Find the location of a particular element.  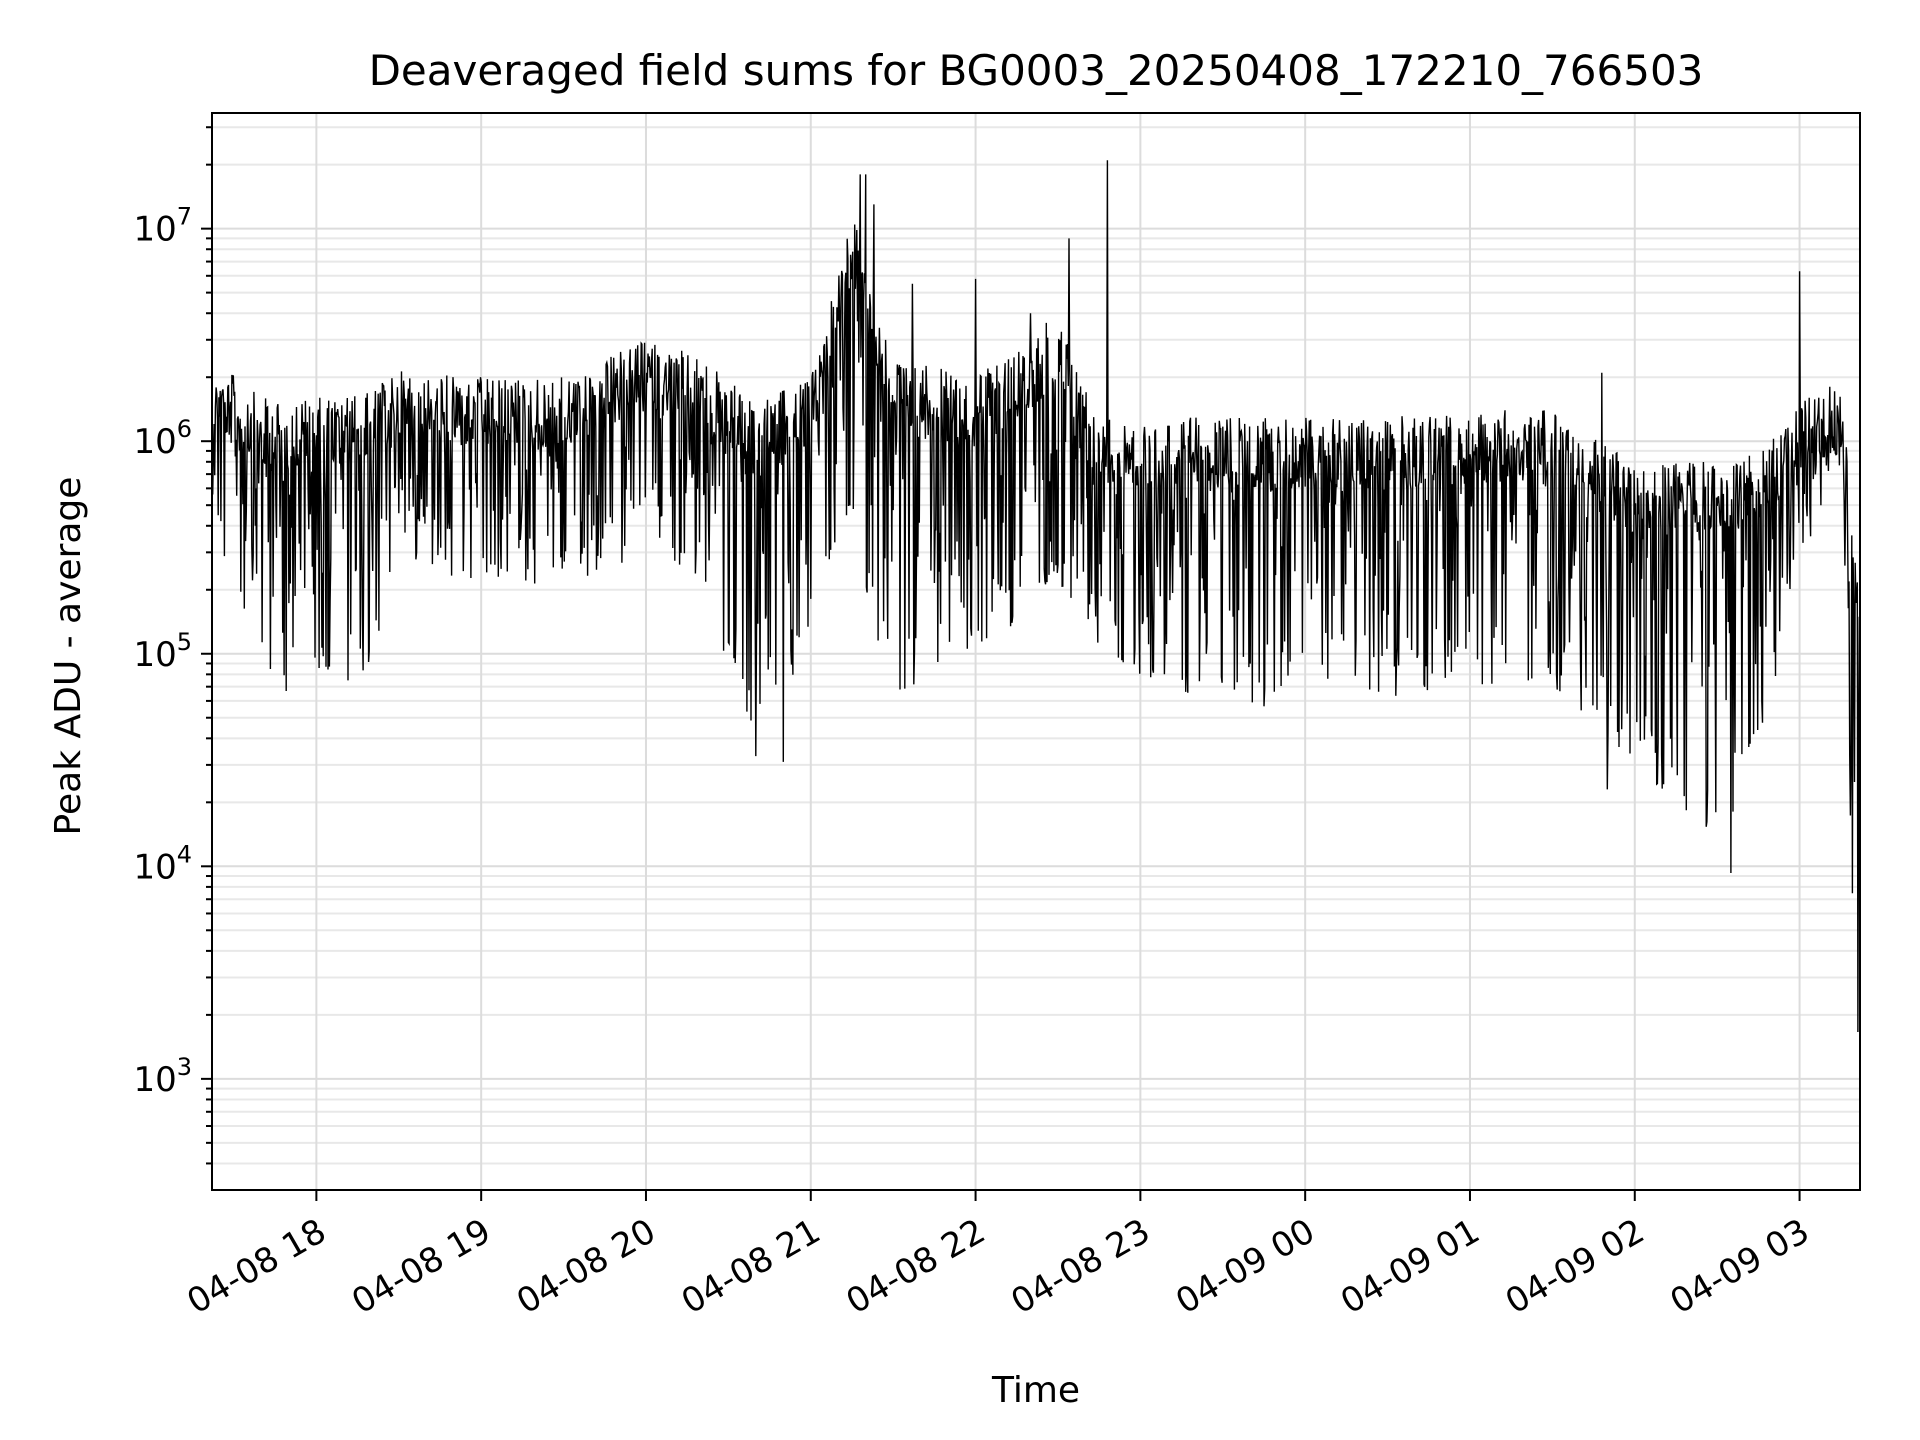

y-tick-label: 10⁷ is located at coordinates (162, 226).